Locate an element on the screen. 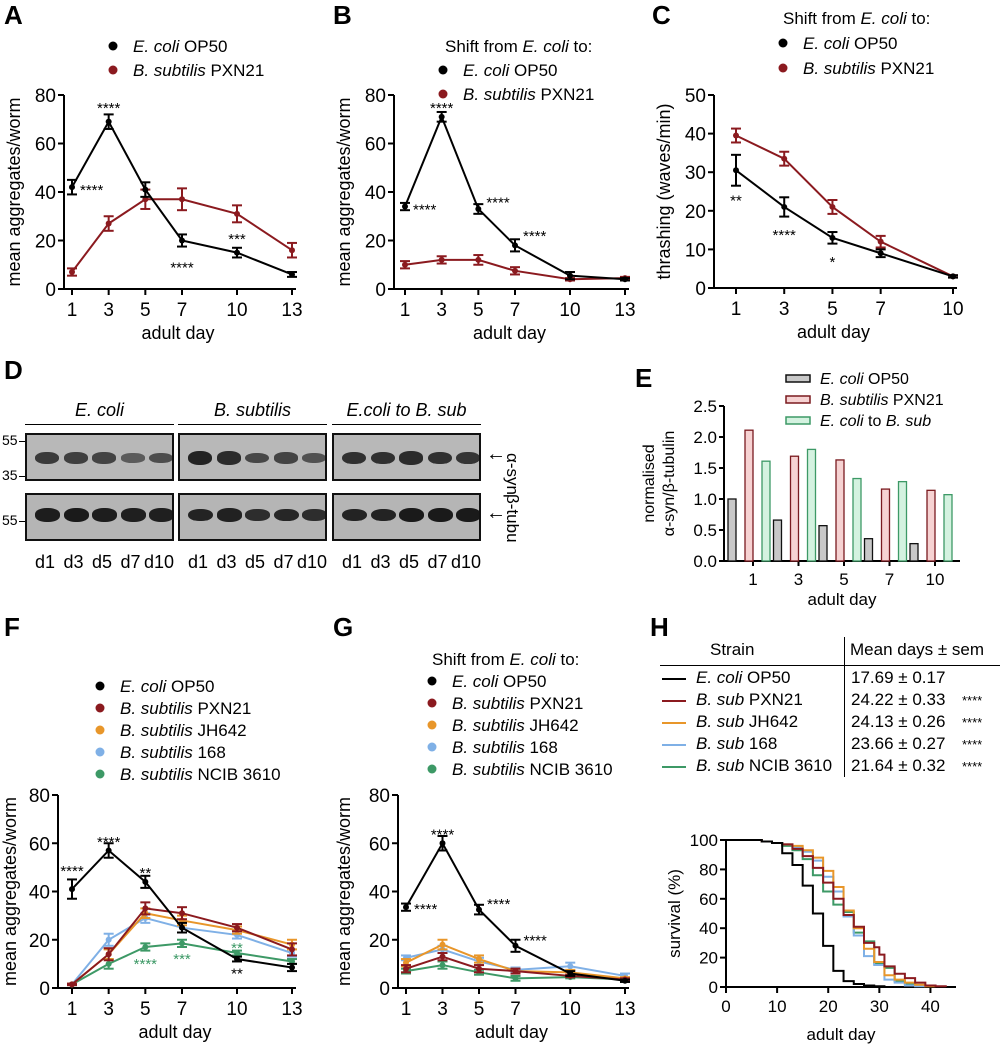 The image size is (1000, 1047). table-row: B. sub 168 23.66 ± 0.27 **** is located at coordinates (825, 745).